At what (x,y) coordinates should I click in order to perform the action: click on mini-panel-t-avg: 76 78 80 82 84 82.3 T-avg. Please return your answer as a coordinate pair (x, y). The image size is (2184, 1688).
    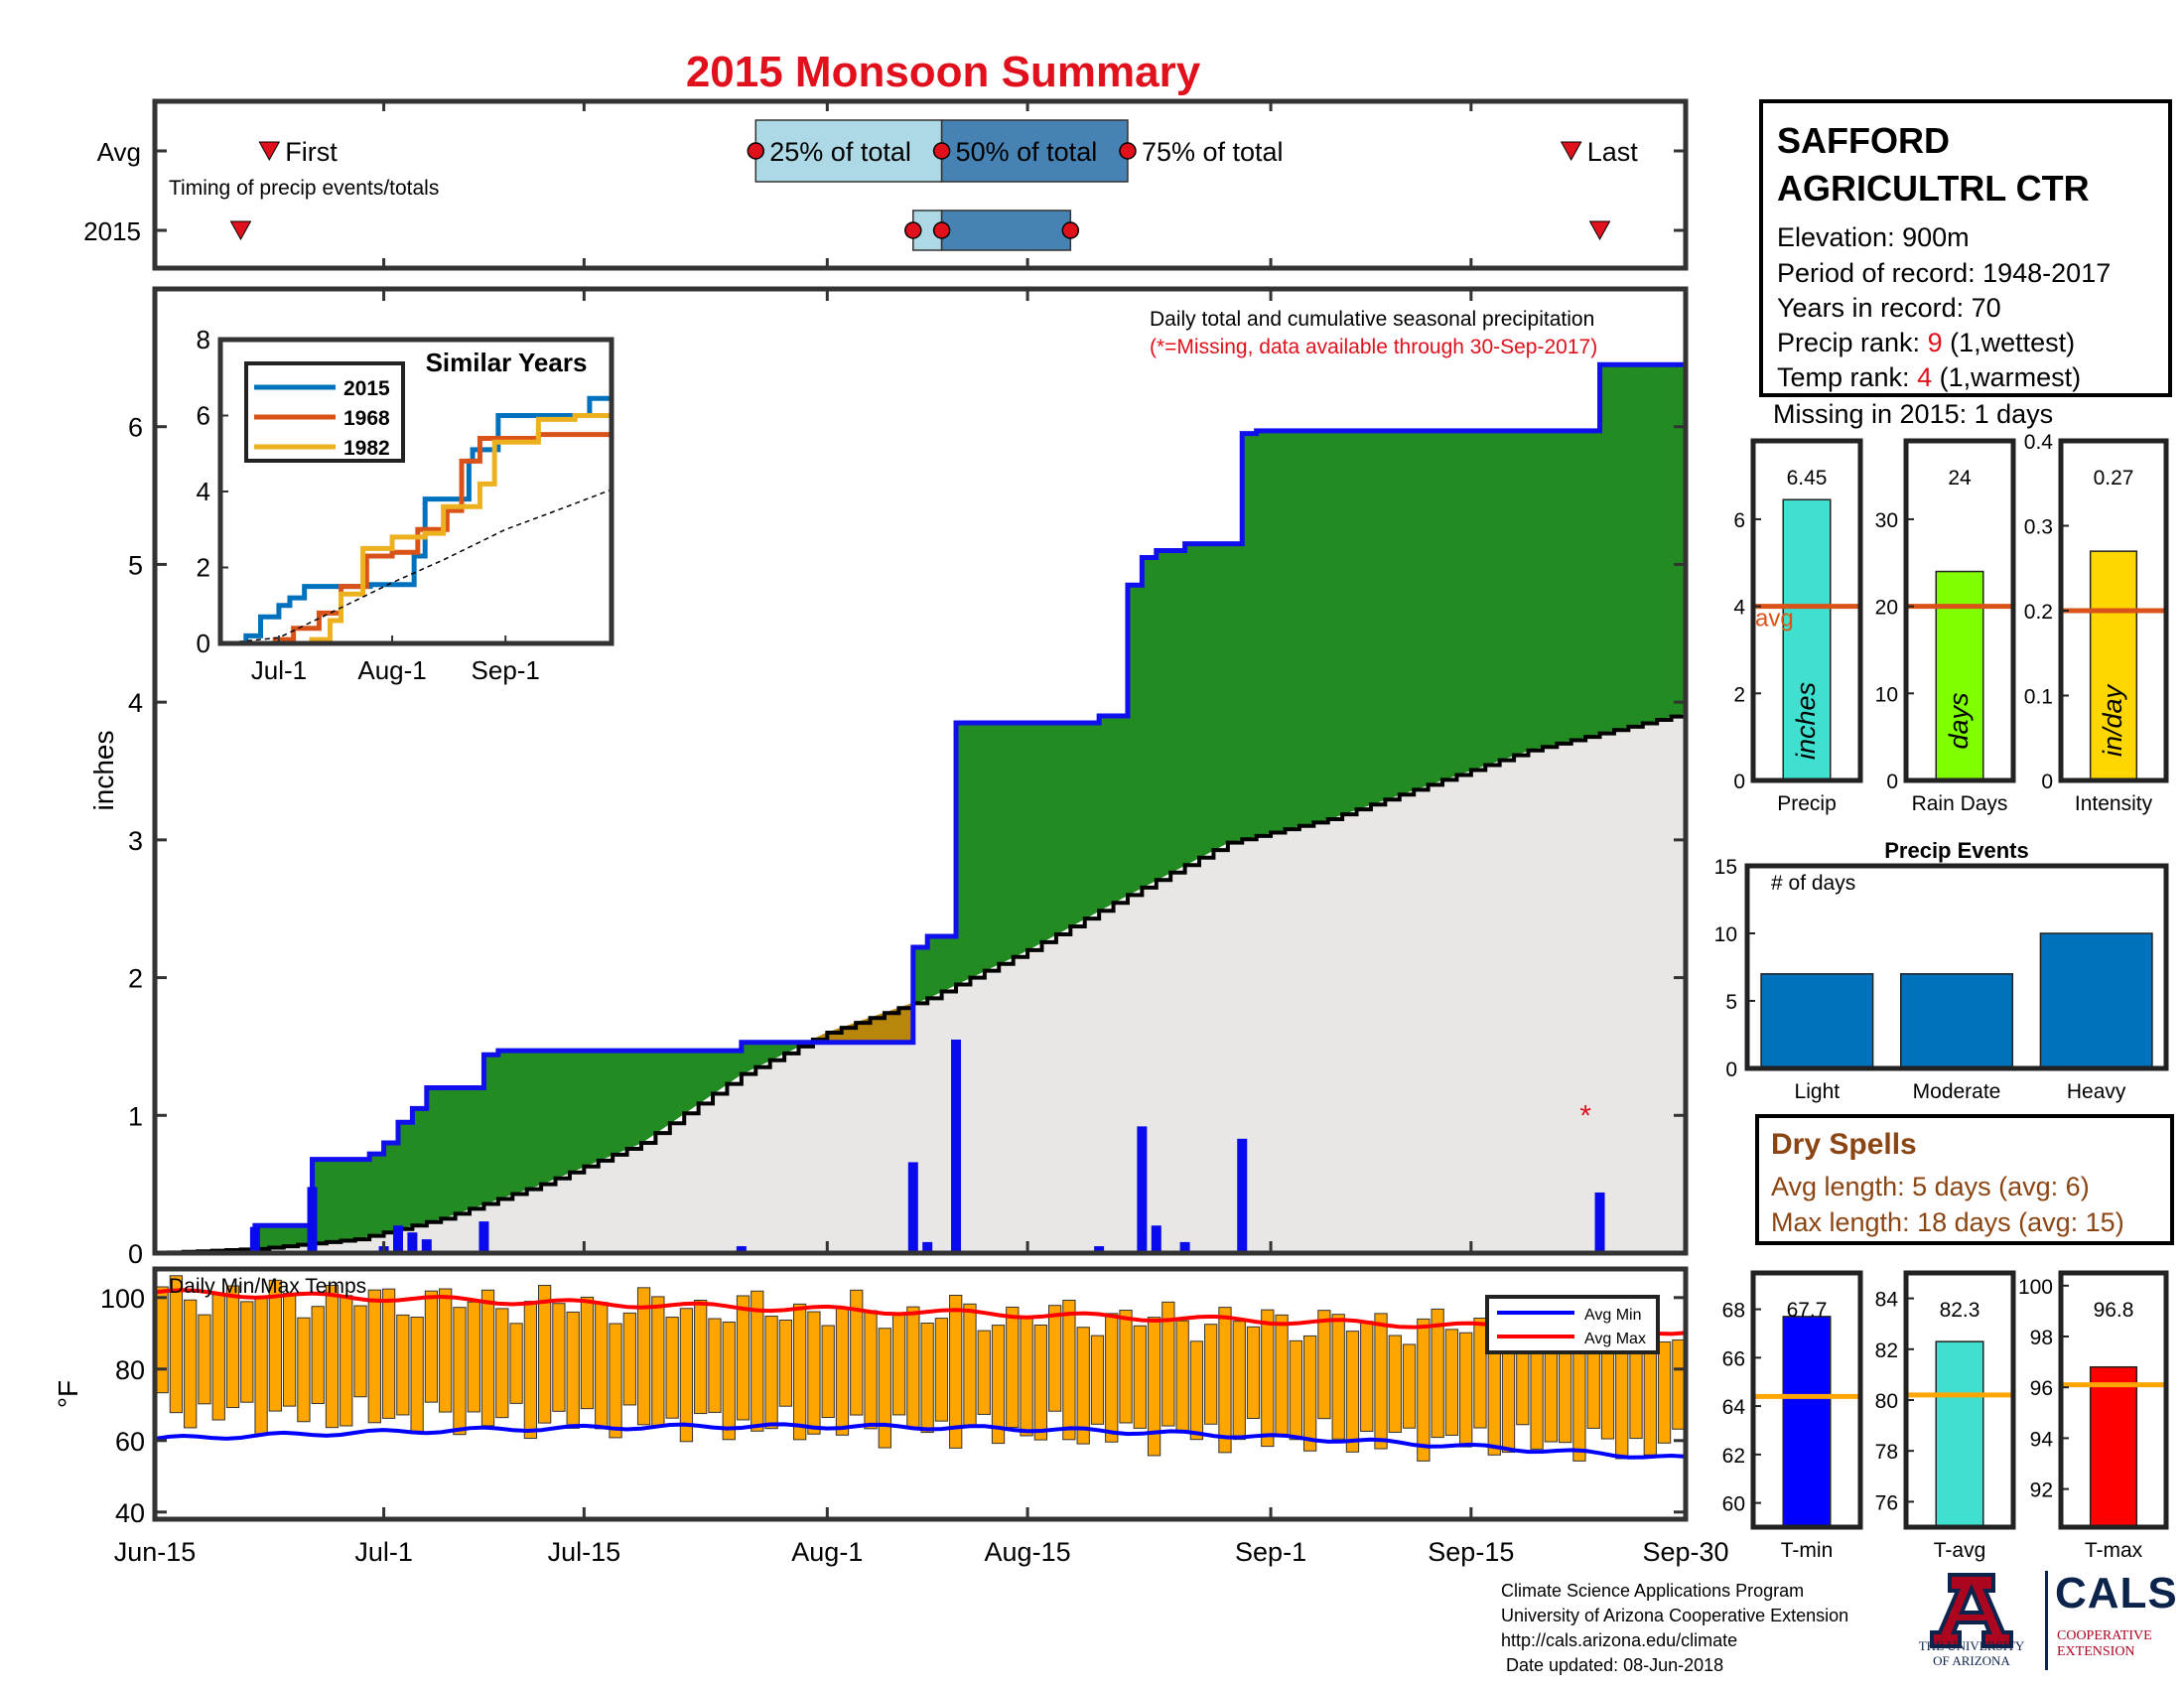
    Looking at the image, I should click on (1945, 1416).